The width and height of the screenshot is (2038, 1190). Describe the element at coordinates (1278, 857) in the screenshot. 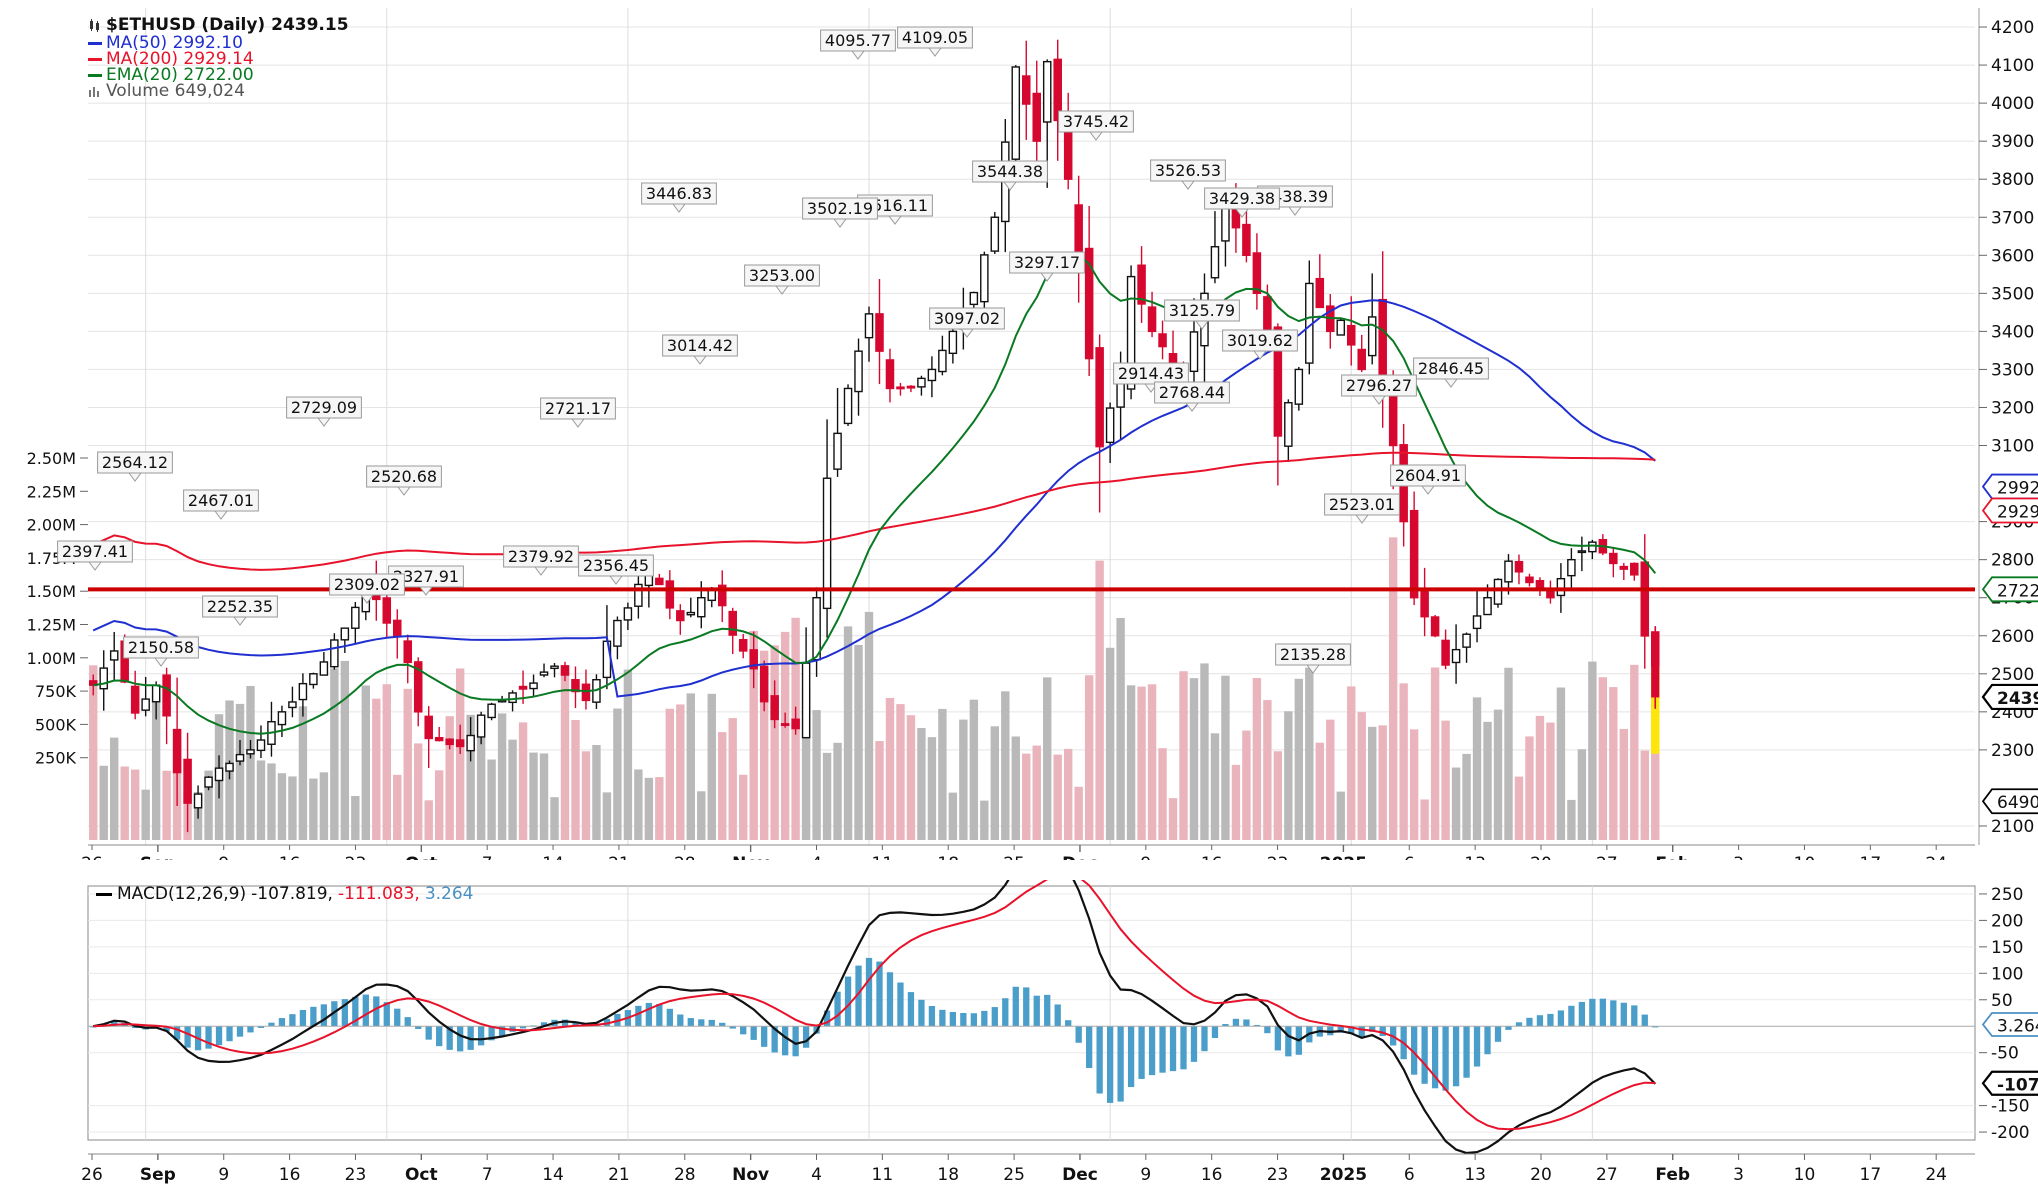

I see `date-axis-tick: 23` at that location.